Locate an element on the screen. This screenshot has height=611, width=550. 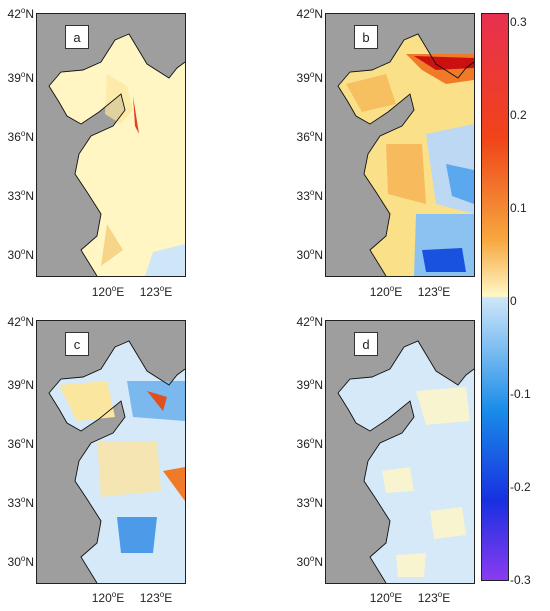
panel-label-a: a is located at coordinates (77, 37).